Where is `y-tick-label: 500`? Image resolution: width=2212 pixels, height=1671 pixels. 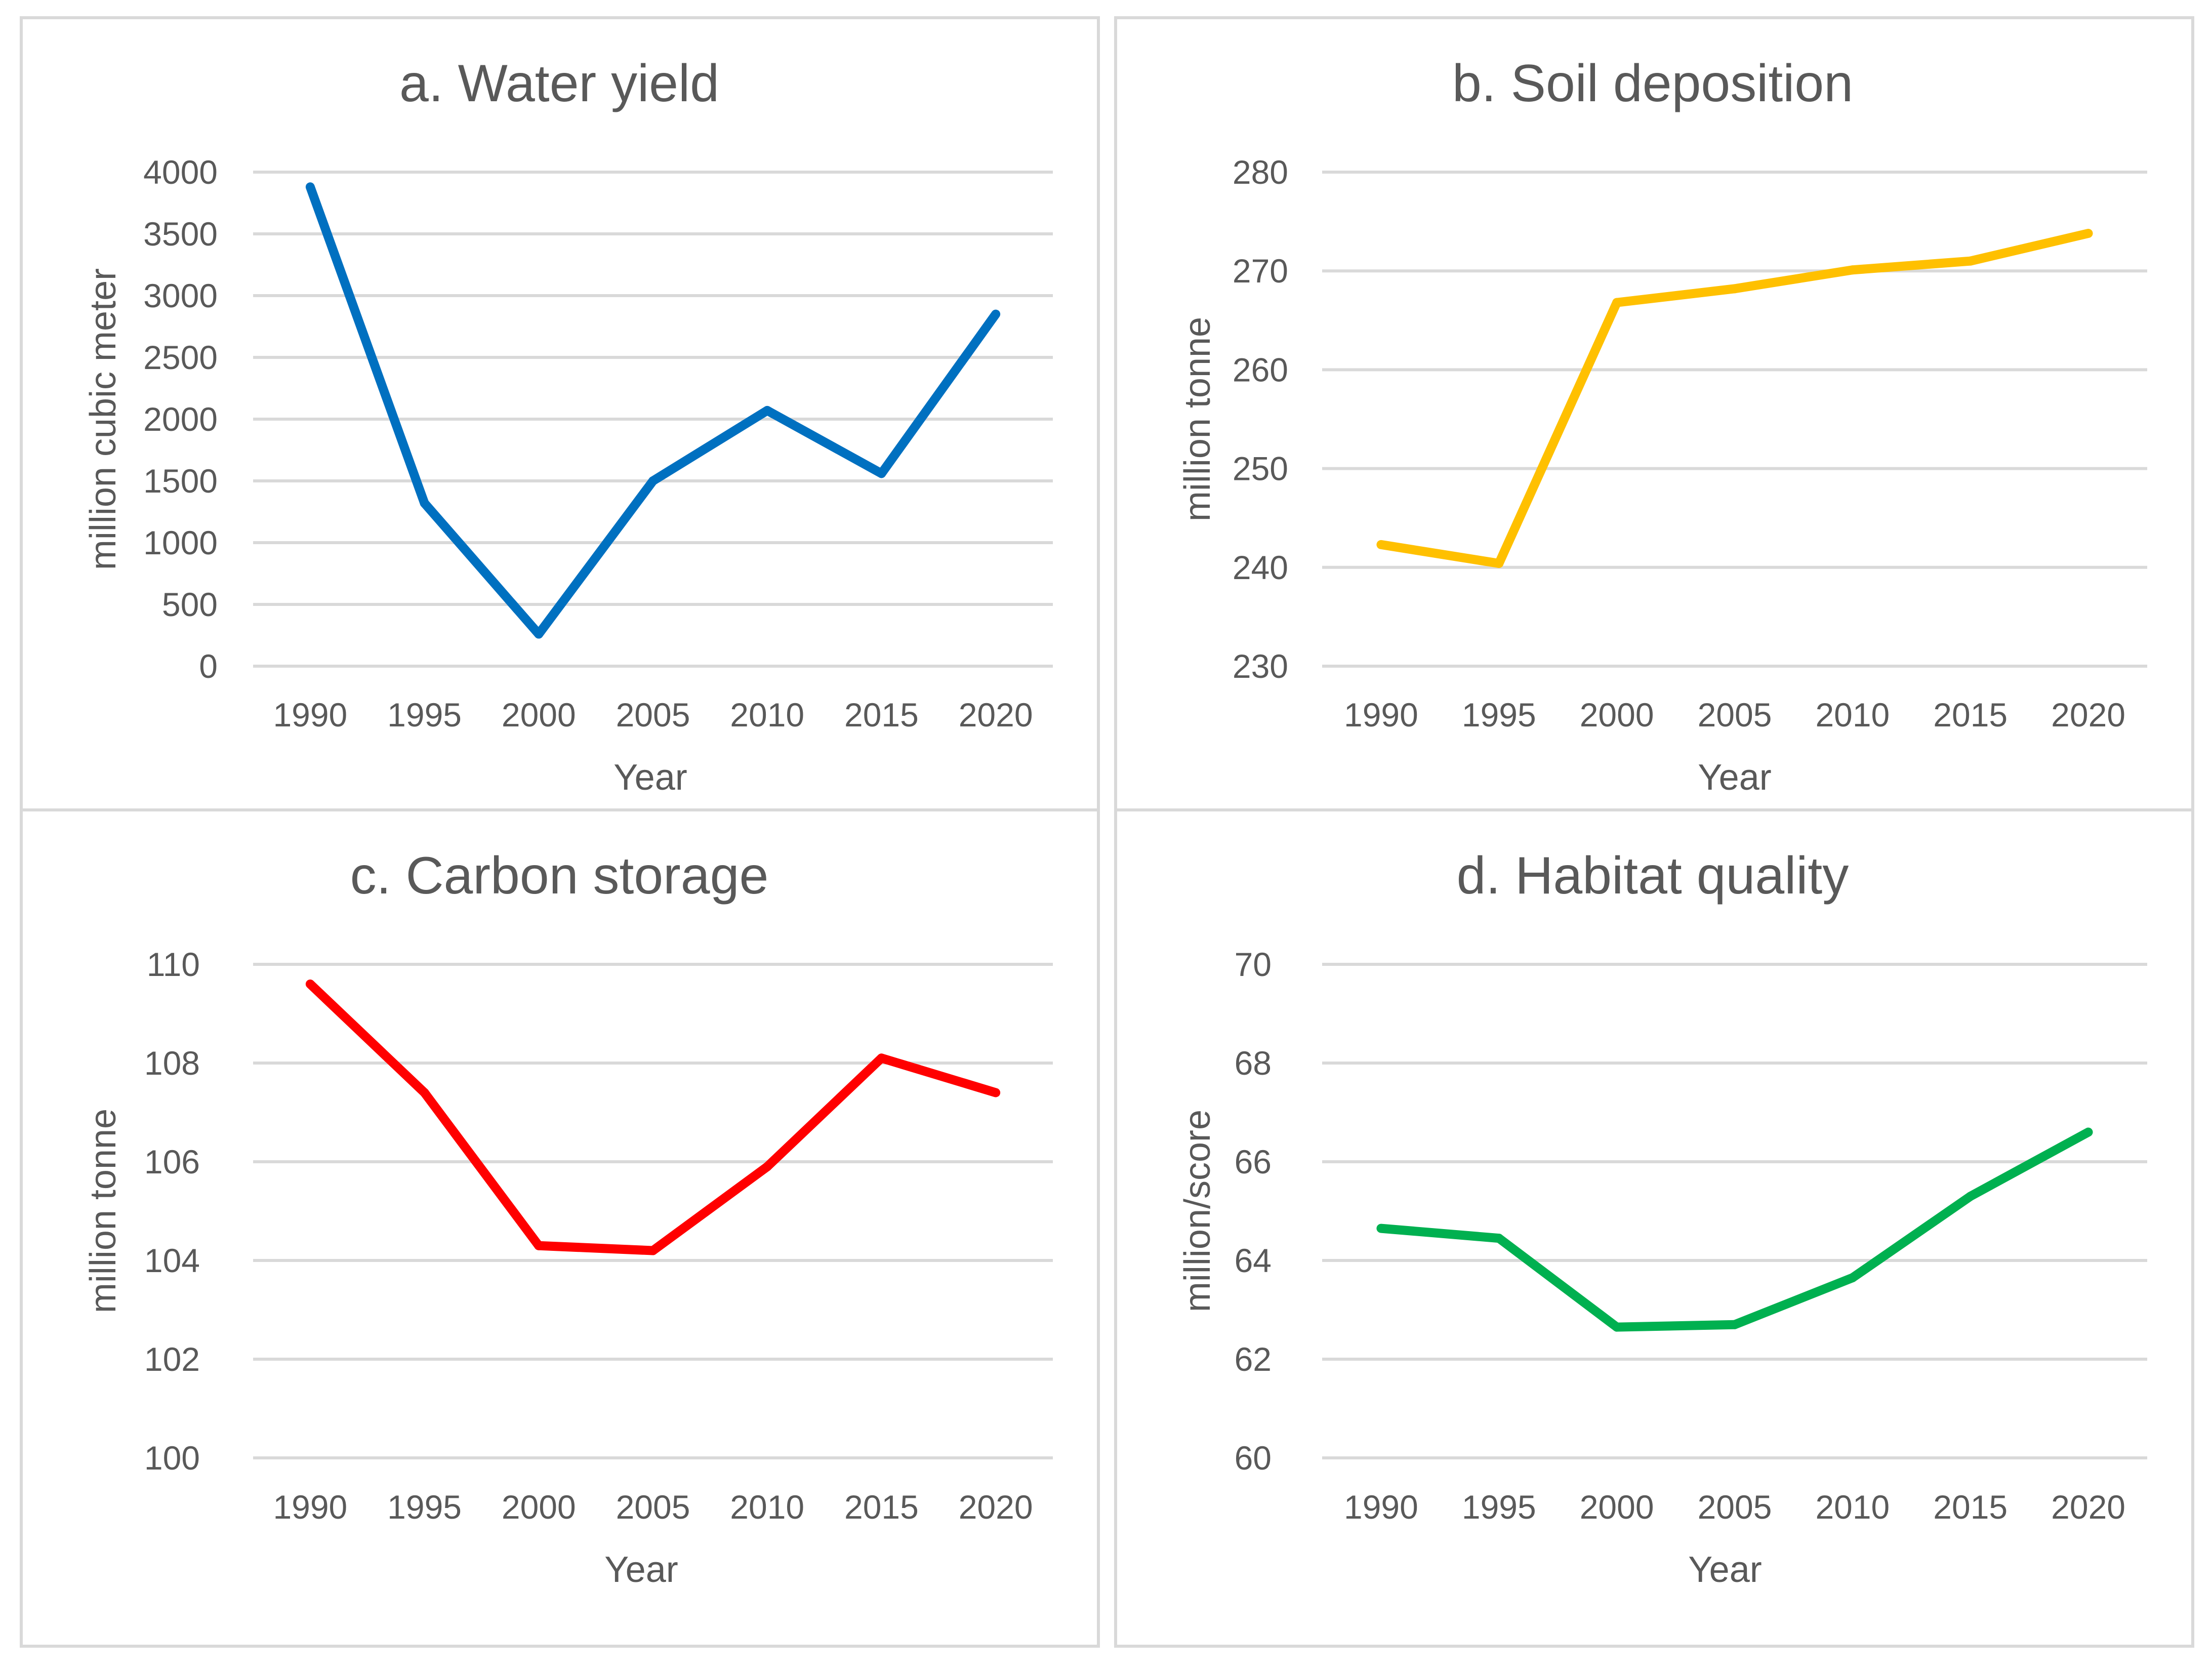
y-tick-label: 500 is located at coordinates (190, 604).